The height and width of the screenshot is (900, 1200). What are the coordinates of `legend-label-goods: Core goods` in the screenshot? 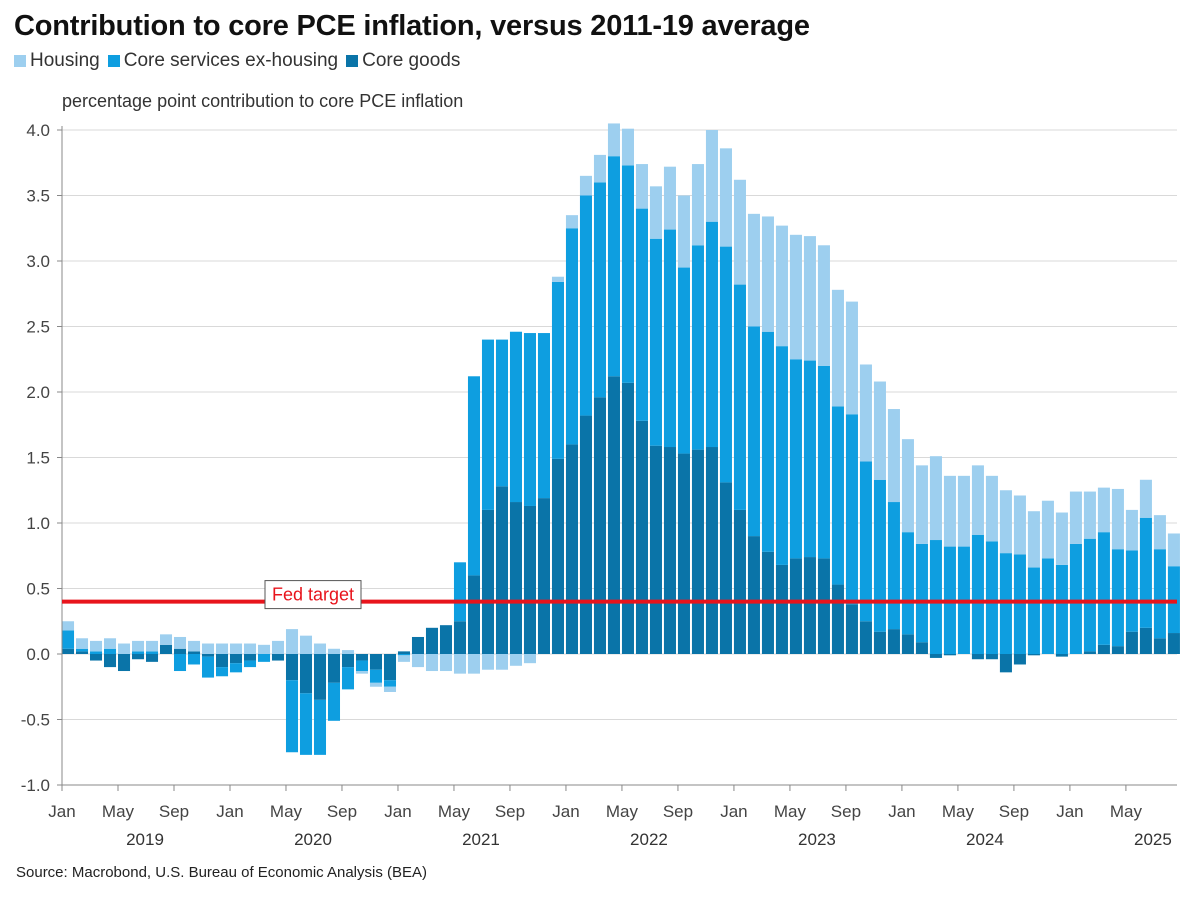 It's located at (411, 60).